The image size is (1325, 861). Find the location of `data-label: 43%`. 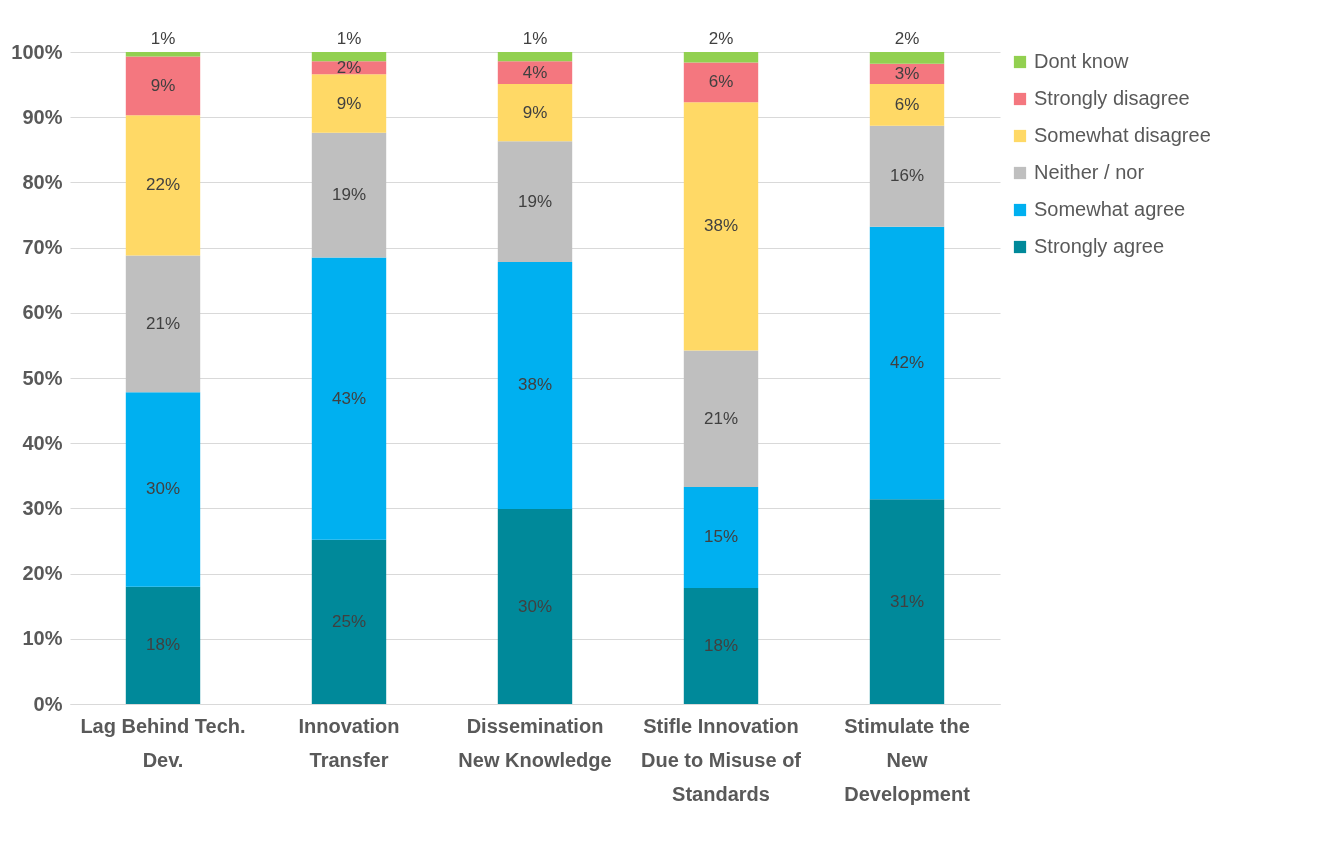

data-label: 43% is located at coordinates (349, 398).